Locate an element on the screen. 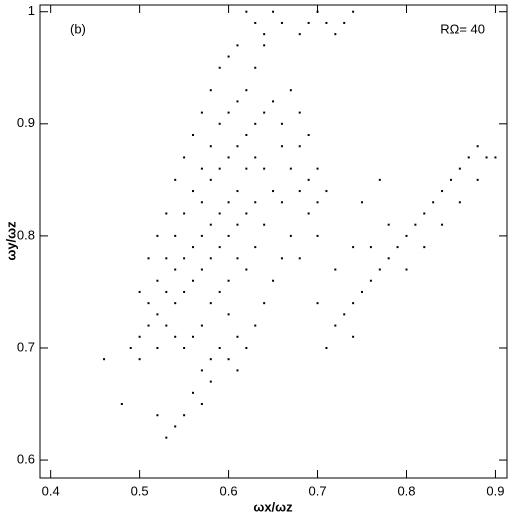 The image size is (513, 520). y-tick-label: 0.7 is located at coordinates (26, 346).